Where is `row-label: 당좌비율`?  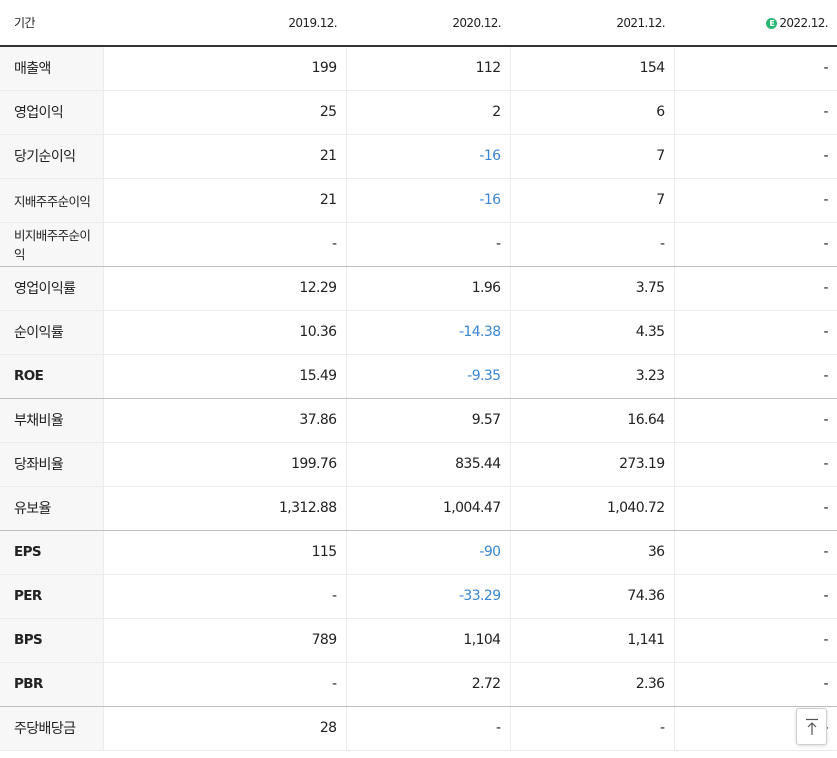
row-label: 당좌비율 is located at coordinates (52, 464).